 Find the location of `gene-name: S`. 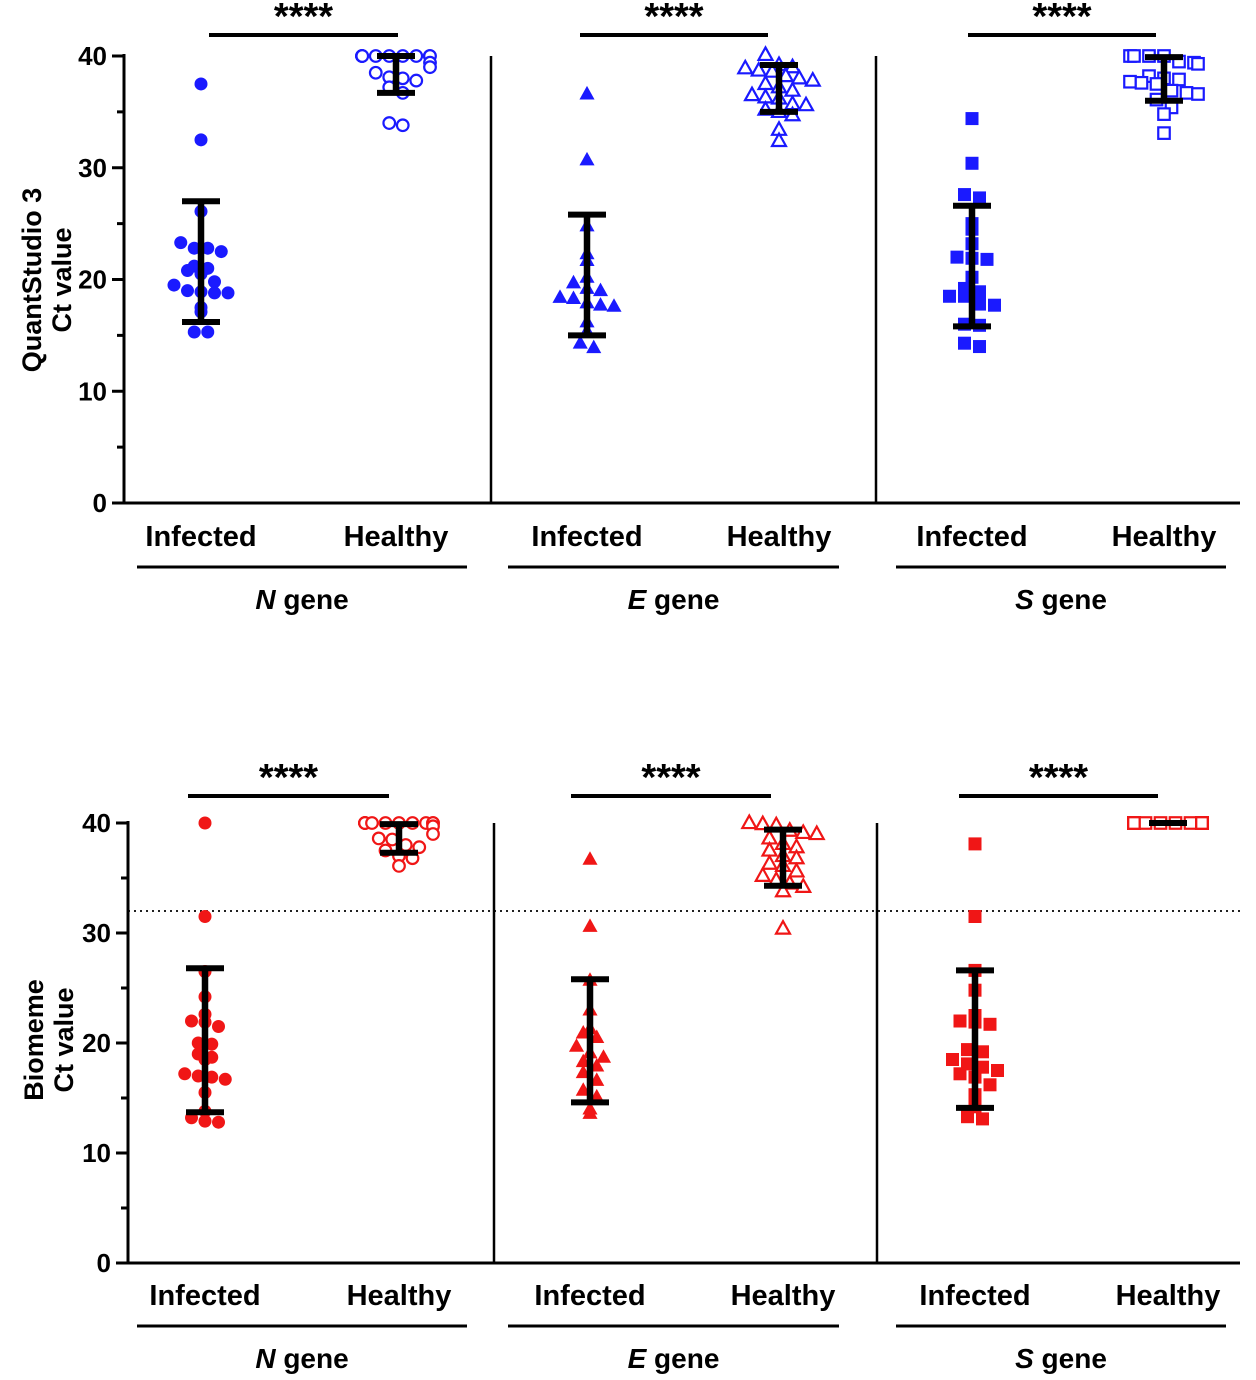

gene-name: S is located at coordinates (1024, 1358).